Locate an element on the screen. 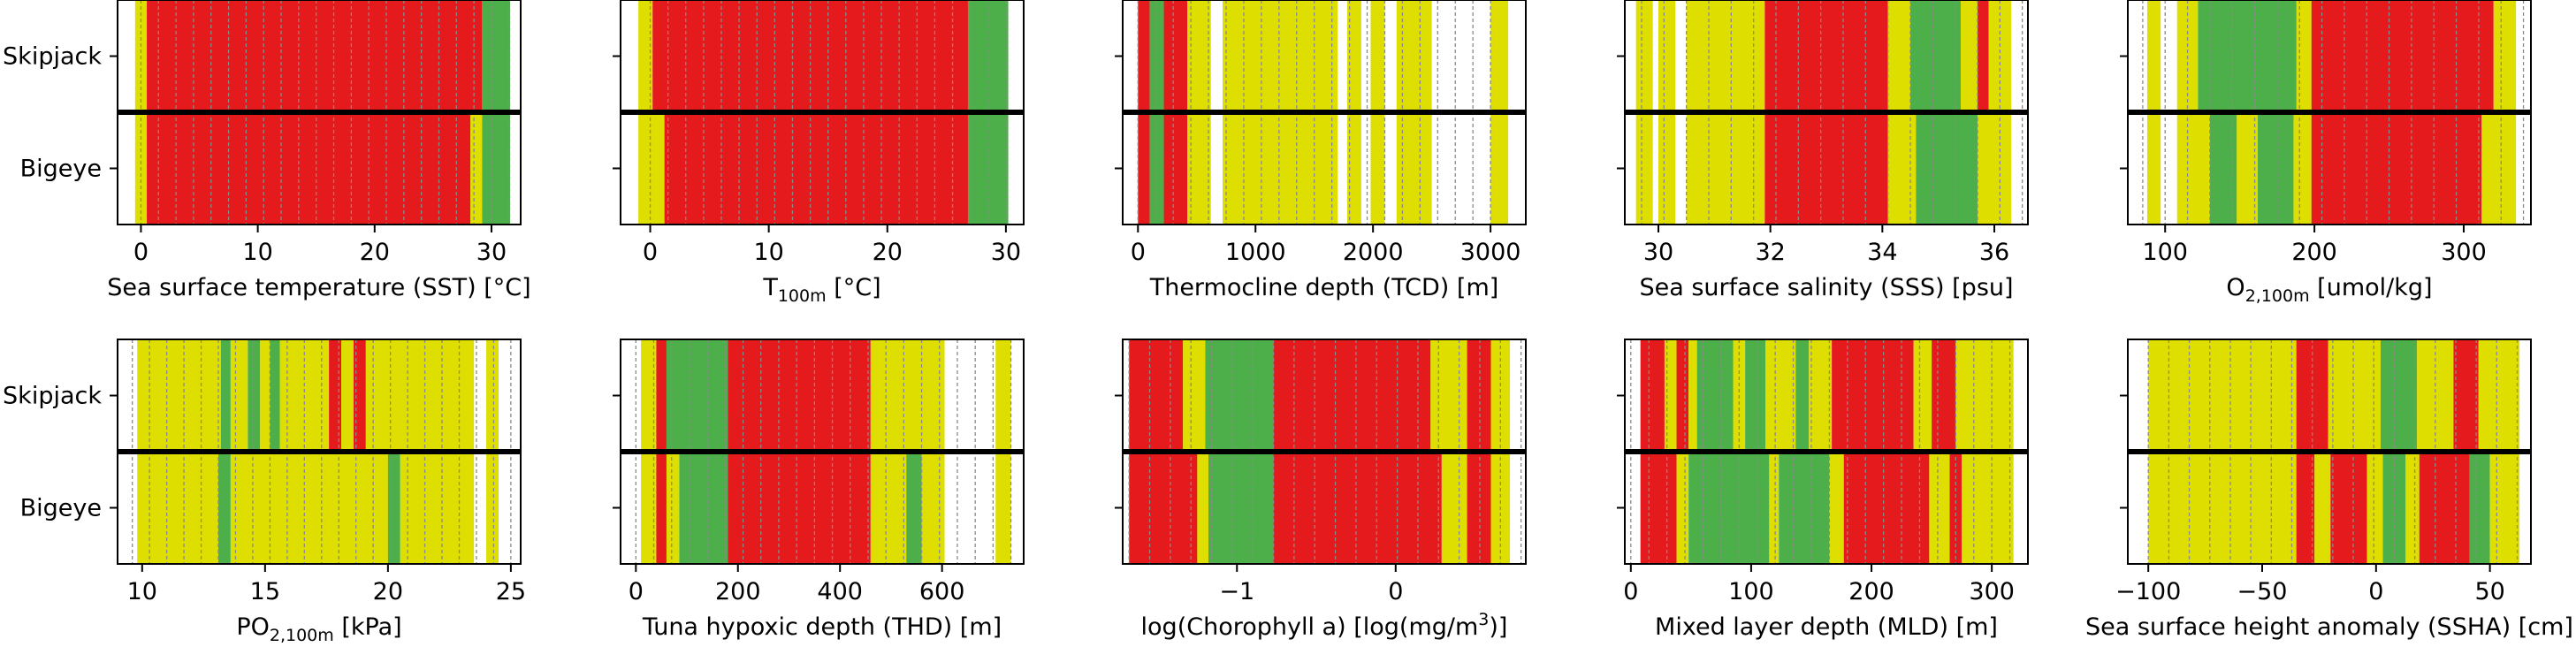 This screenshot has width=2576, height=647. row-label-bigeye: Bigeye is located at coordinates (61, 169).